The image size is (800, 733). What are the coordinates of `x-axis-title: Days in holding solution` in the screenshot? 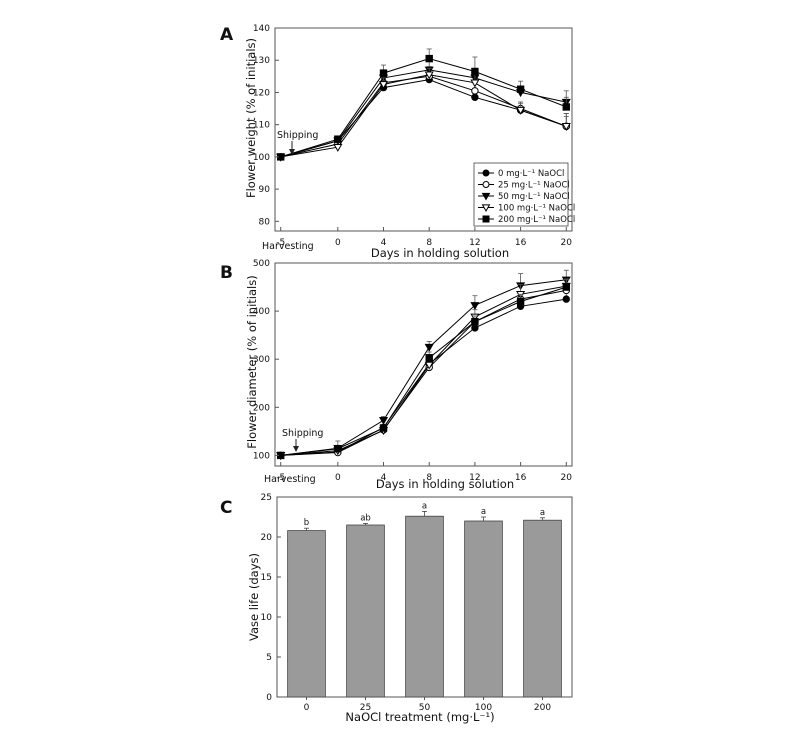 It's located at (445, 484).